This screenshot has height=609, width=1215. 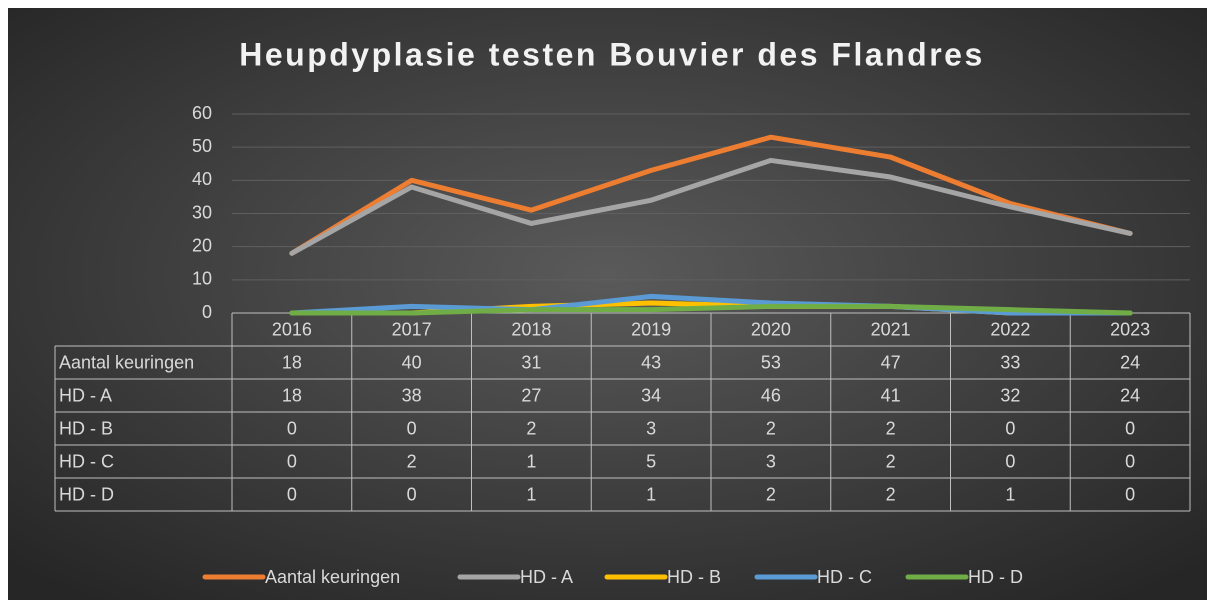 What do you see at coordinates (126, 362) in the screenshot?
I see `table-row-label: Aantal keuringen` at bounding box center [126, 362].